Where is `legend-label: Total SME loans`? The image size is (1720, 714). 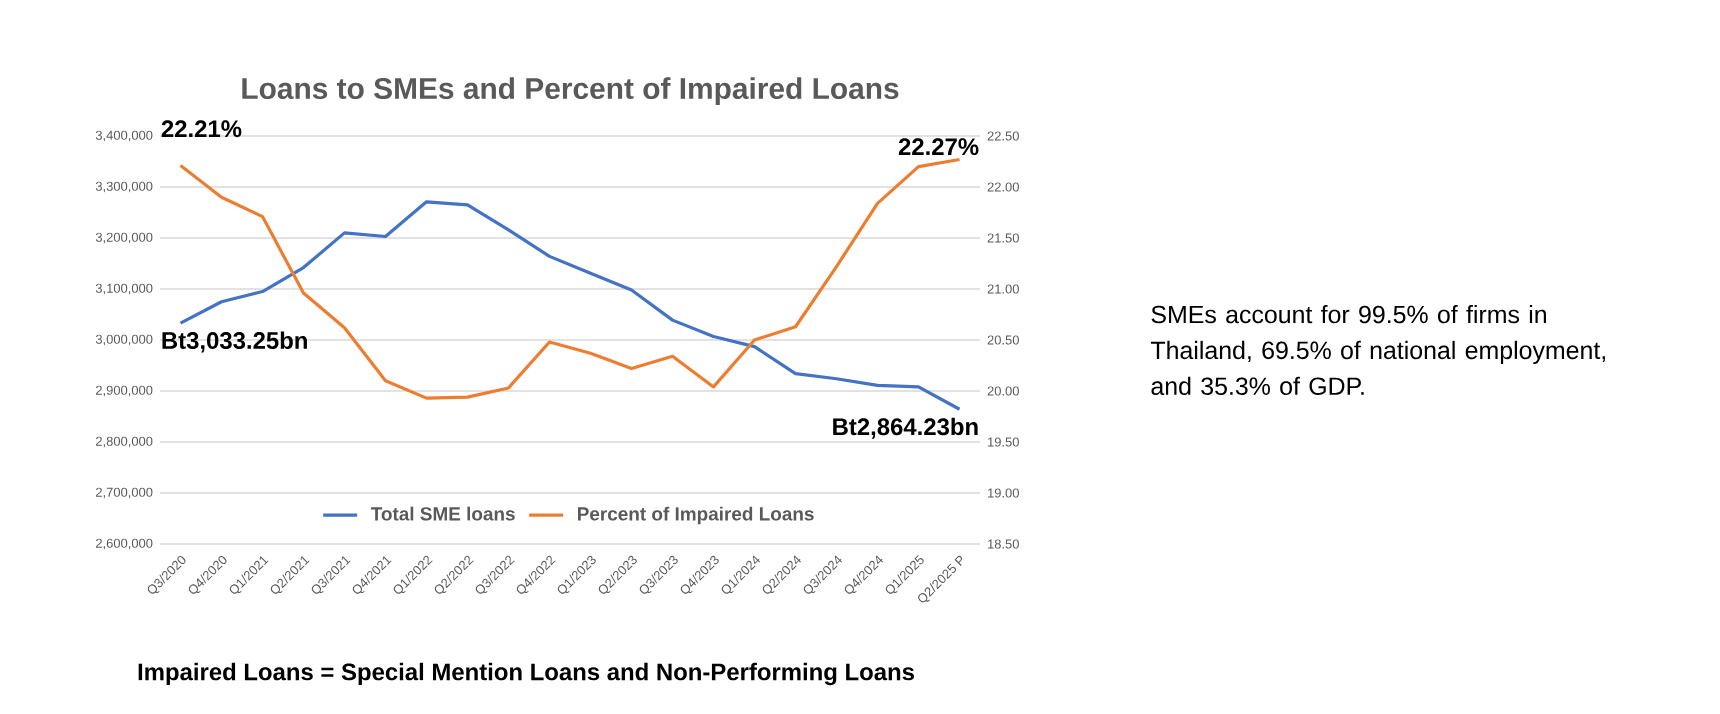 legend-label: Total SME loans is located at coordinates (442, 513).